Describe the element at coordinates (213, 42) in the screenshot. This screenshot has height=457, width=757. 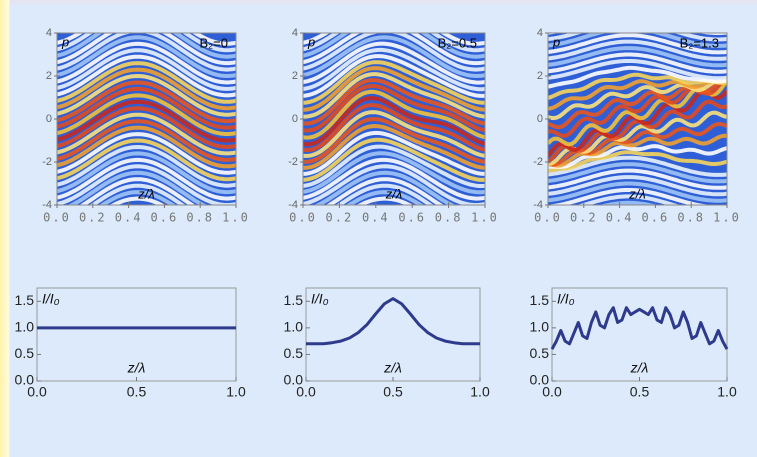
I see `annotation: B₂=0` at that location.